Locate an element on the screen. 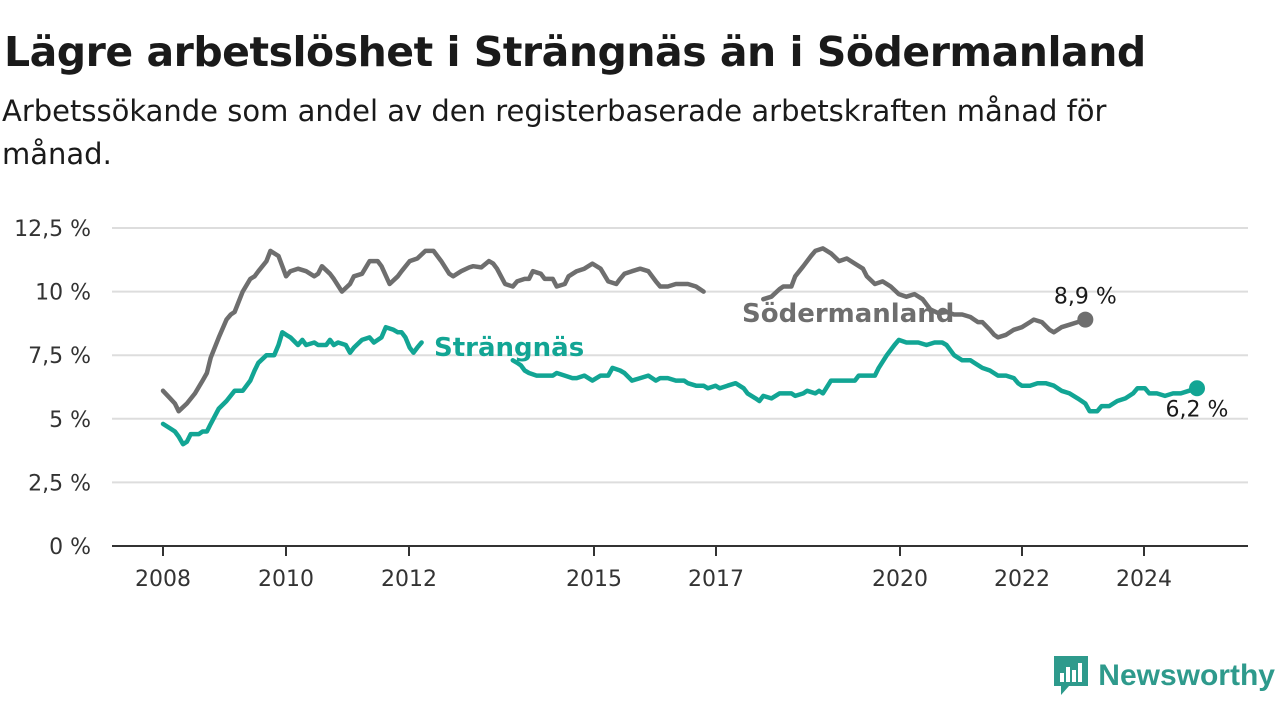 This screenshot has width=1280, height=720. y-tick-label: 2,5 % is located at coordinates (59, 483).